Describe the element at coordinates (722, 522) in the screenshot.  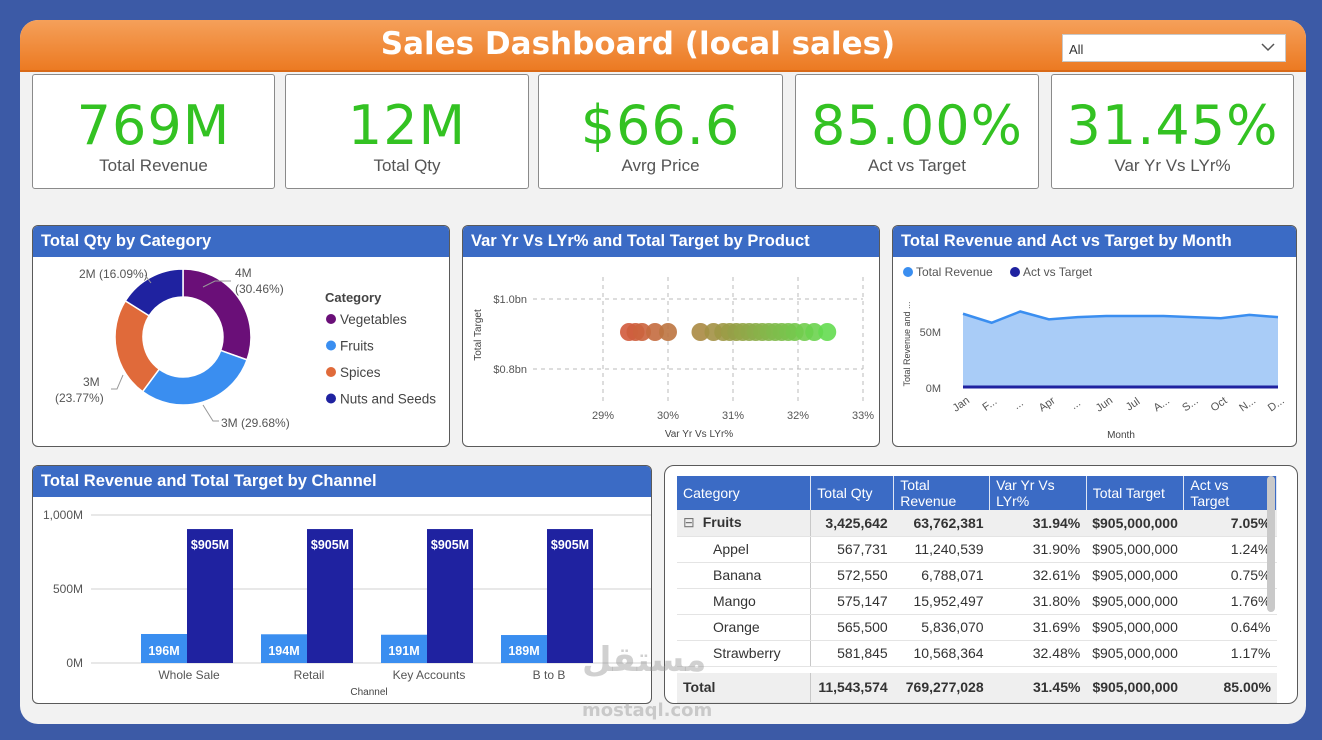
I see `cell: Fruits` at that location.